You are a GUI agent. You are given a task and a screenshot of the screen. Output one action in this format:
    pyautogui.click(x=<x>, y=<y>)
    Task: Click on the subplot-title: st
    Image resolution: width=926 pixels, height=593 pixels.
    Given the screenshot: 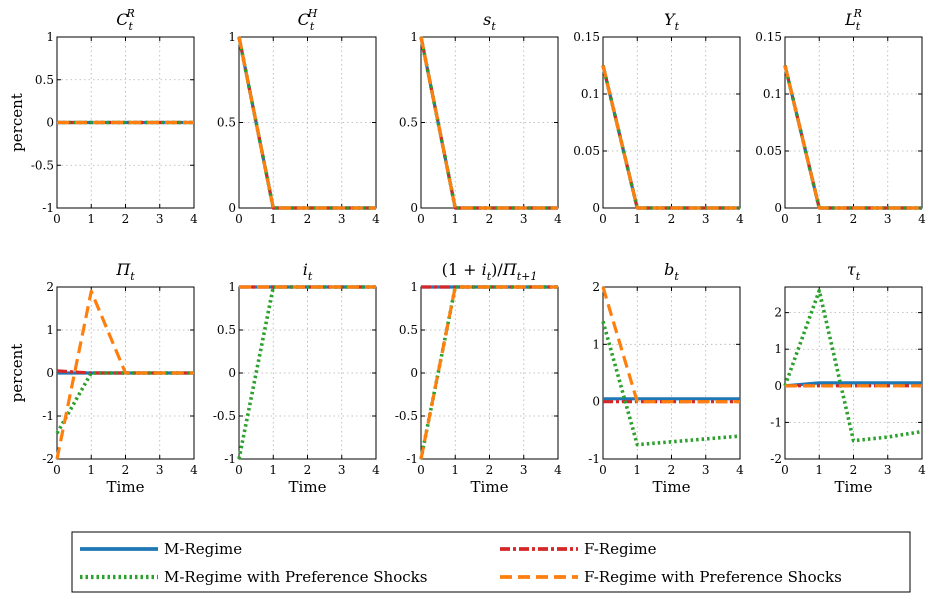 What is the action you would take?
    pyautogui.click(x=489, y=21)
    